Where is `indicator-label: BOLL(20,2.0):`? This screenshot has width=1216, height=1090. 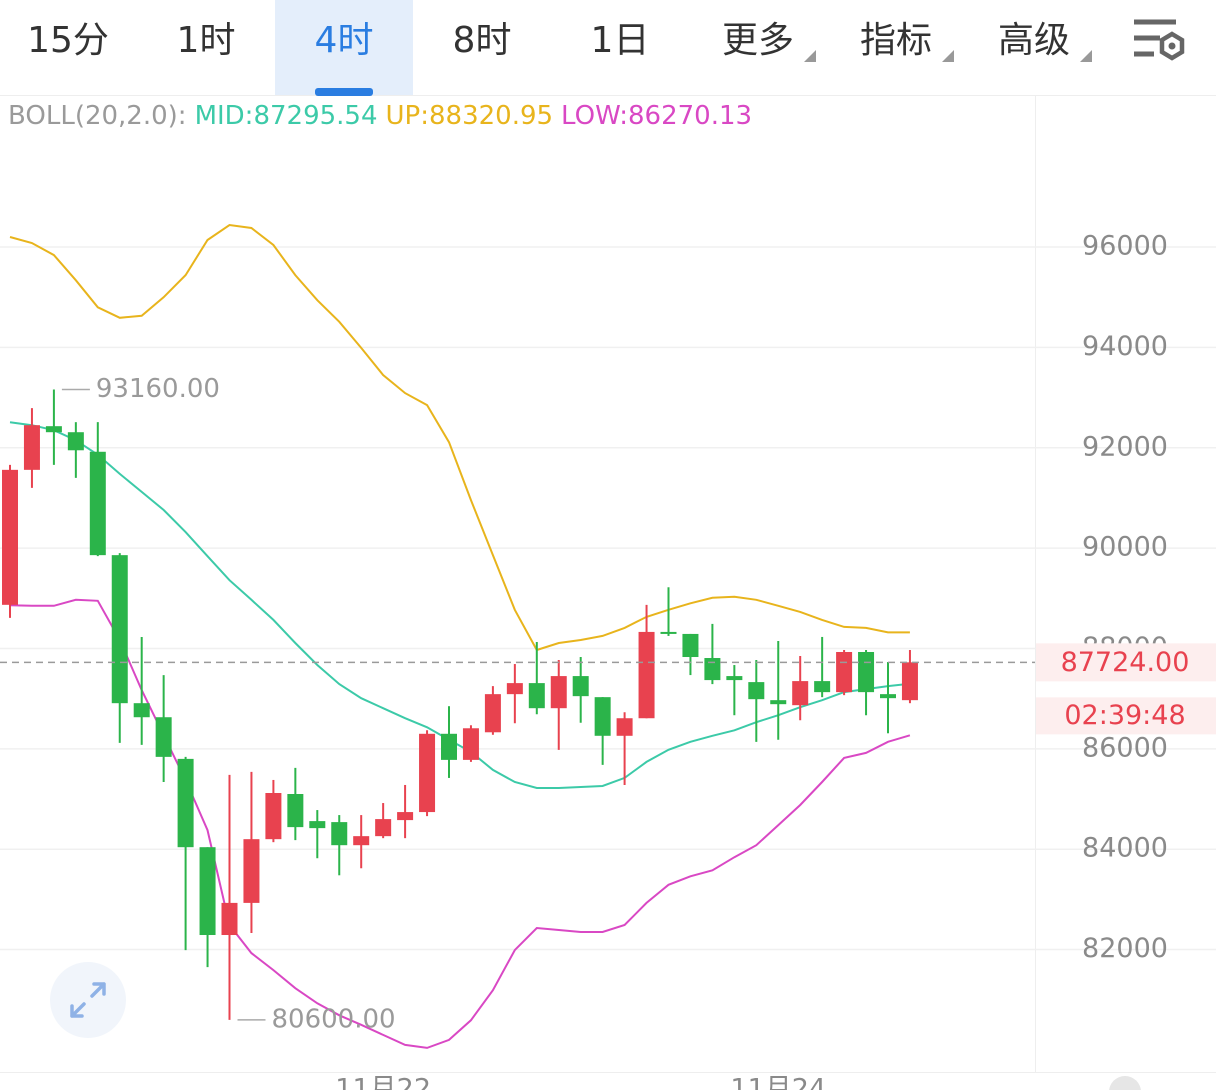
indicator-label: BOLL(20,2.0): is located at coordinates (97, 116).